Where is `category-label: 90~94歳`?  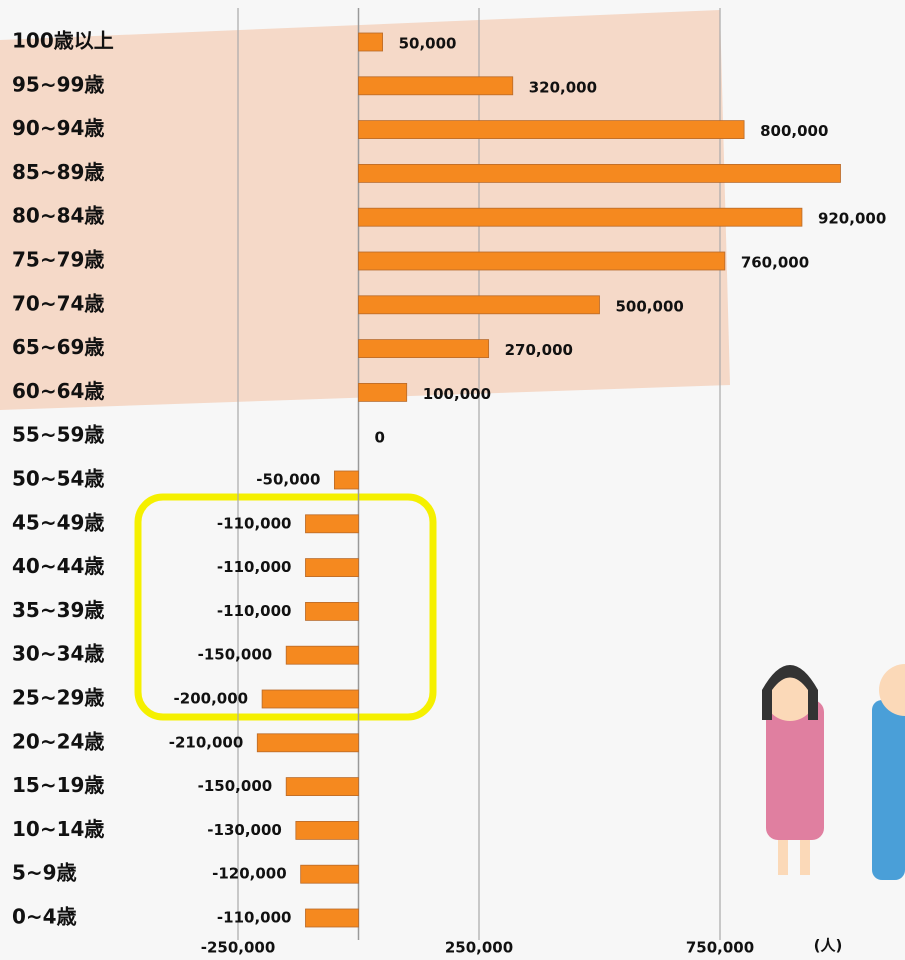
category-label: 90~94歳 is located at coordinates (58, 128).